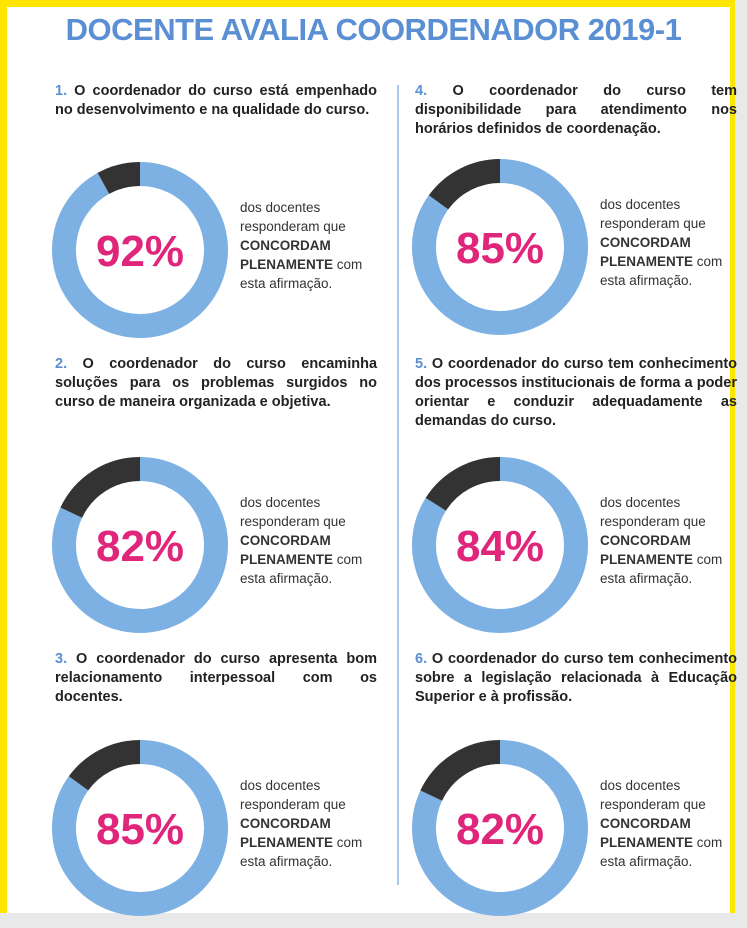  I want to click on donut-chart: 84%, so click(500, 545).